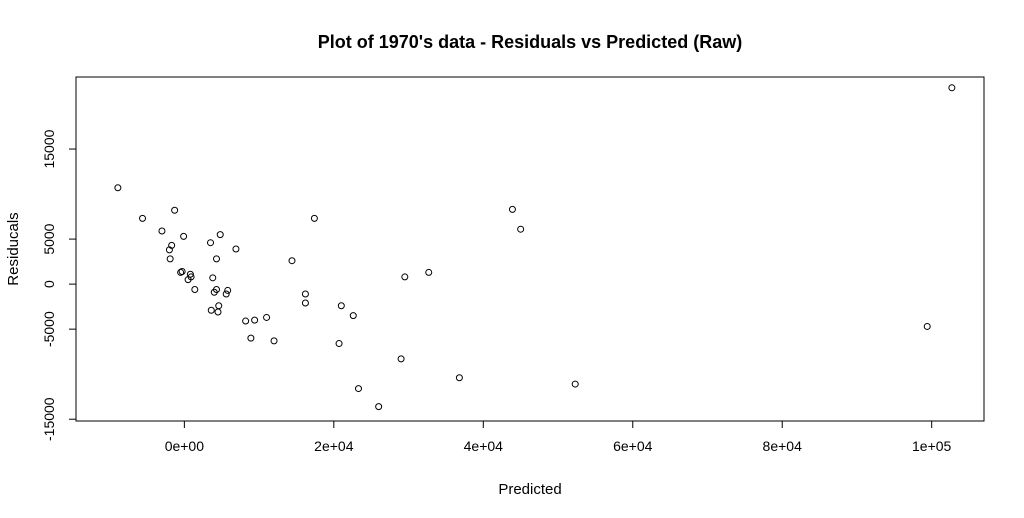 Image resolution: width=1024 pixels, height=518 pixels. What do you see at coordinates (185, 446) in the screenshot?
I see `x-tick-label: 0e+00` at bounding box center [185, 446].